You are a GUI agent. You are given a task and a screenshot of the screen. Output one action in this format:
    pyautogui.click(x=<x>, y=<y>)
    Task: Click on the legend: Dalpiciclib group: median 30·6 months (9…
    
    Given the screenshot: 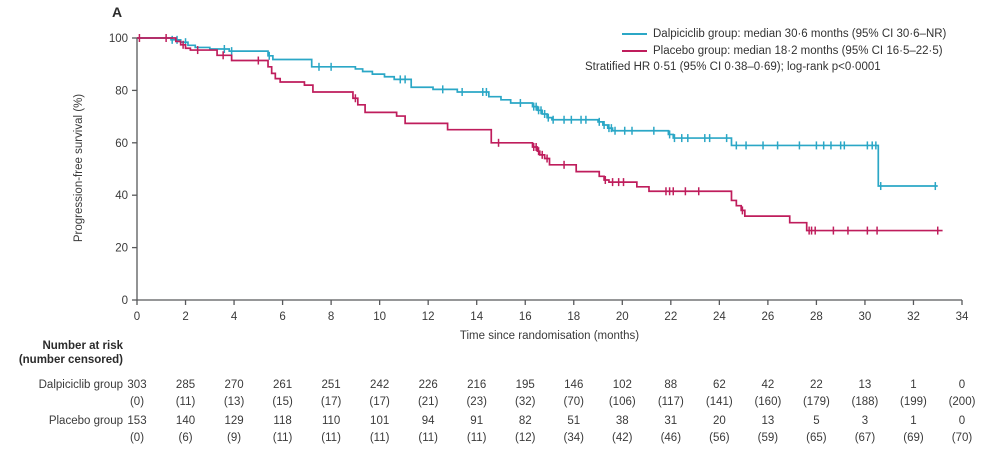 What is the action you would take?
    pyautogui.click(x=783, y=50)
    